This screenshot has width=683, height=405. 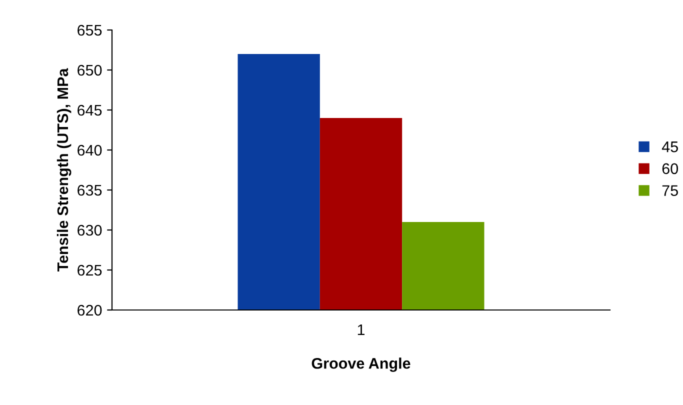 I want to click on y-tick-label: 625, so click(x=90, y=270).